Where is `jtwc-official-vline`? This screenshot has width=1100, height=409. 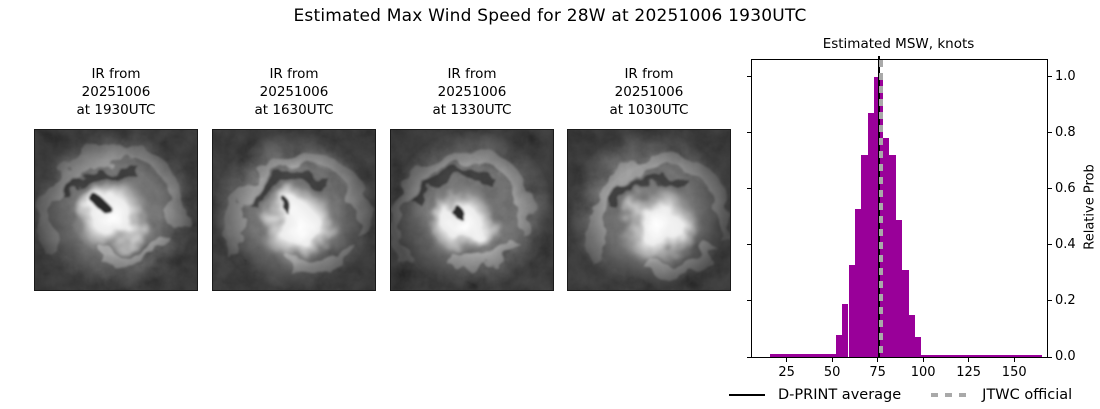
jtwc-official-vline is located at coordinates (881, 208).